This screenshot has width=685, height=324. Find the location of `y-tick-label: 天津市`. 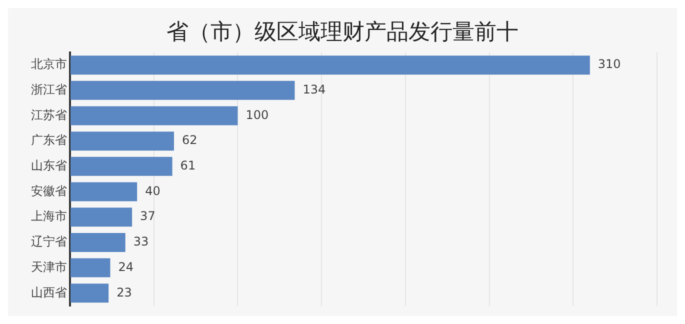

y-tick-label: 天津市 is located at coordinates (49, 267).